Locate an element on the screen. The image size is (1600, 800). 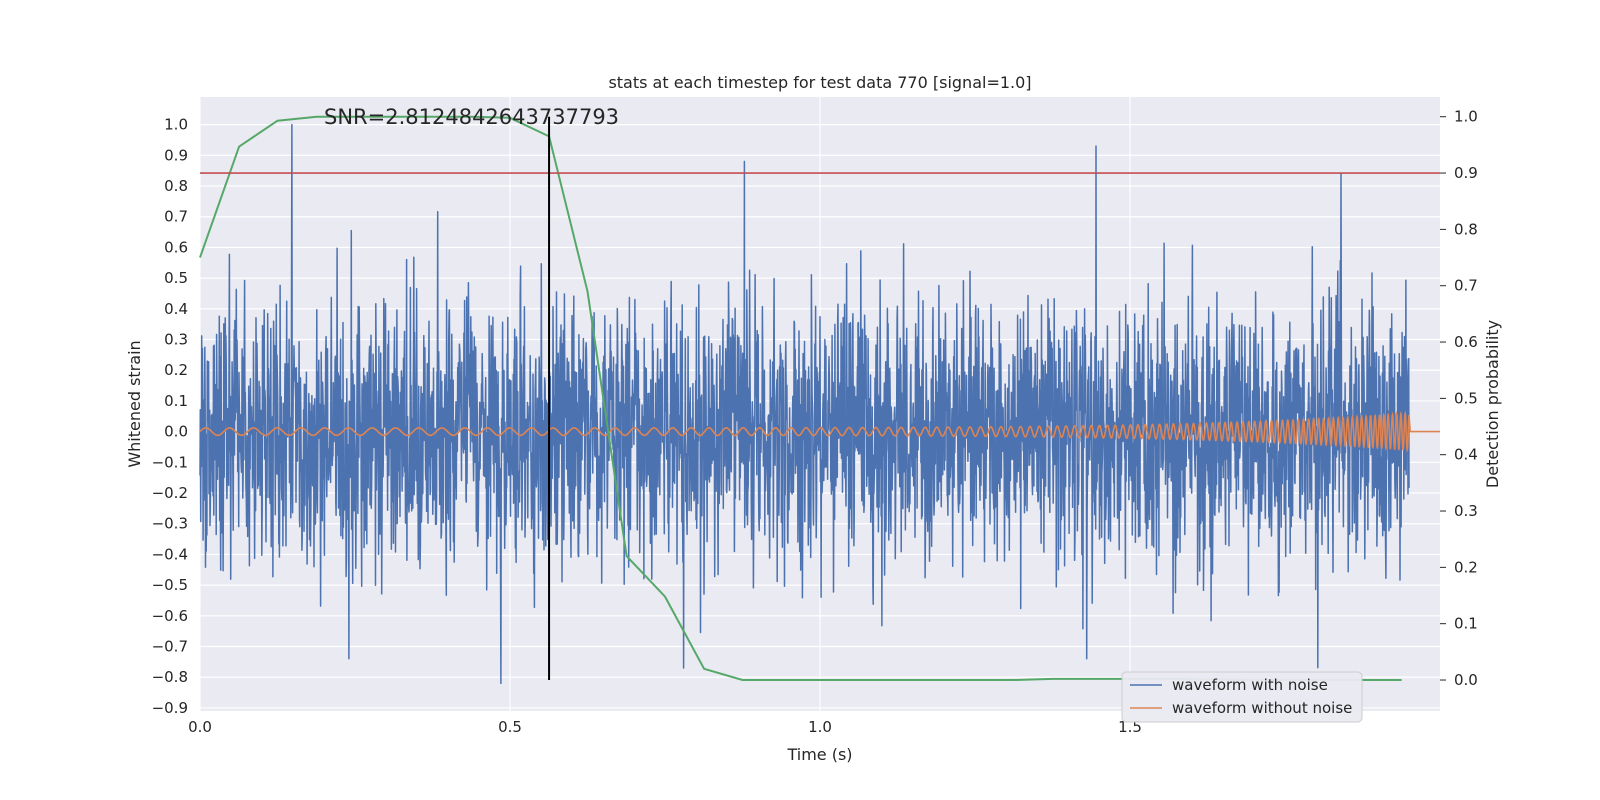
y-tick-label-2: 0.8 is located at coordinates (176, 186).